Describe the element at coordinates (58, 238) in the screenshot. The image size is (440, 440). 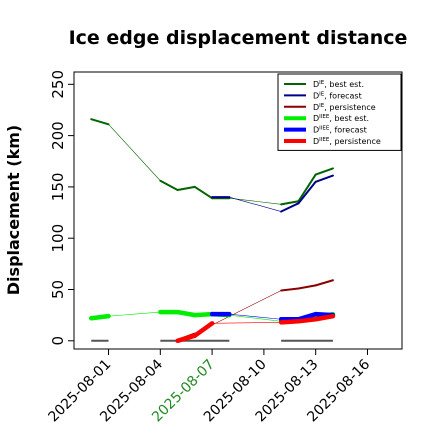
I see `y-tick-label: 100` at that location.